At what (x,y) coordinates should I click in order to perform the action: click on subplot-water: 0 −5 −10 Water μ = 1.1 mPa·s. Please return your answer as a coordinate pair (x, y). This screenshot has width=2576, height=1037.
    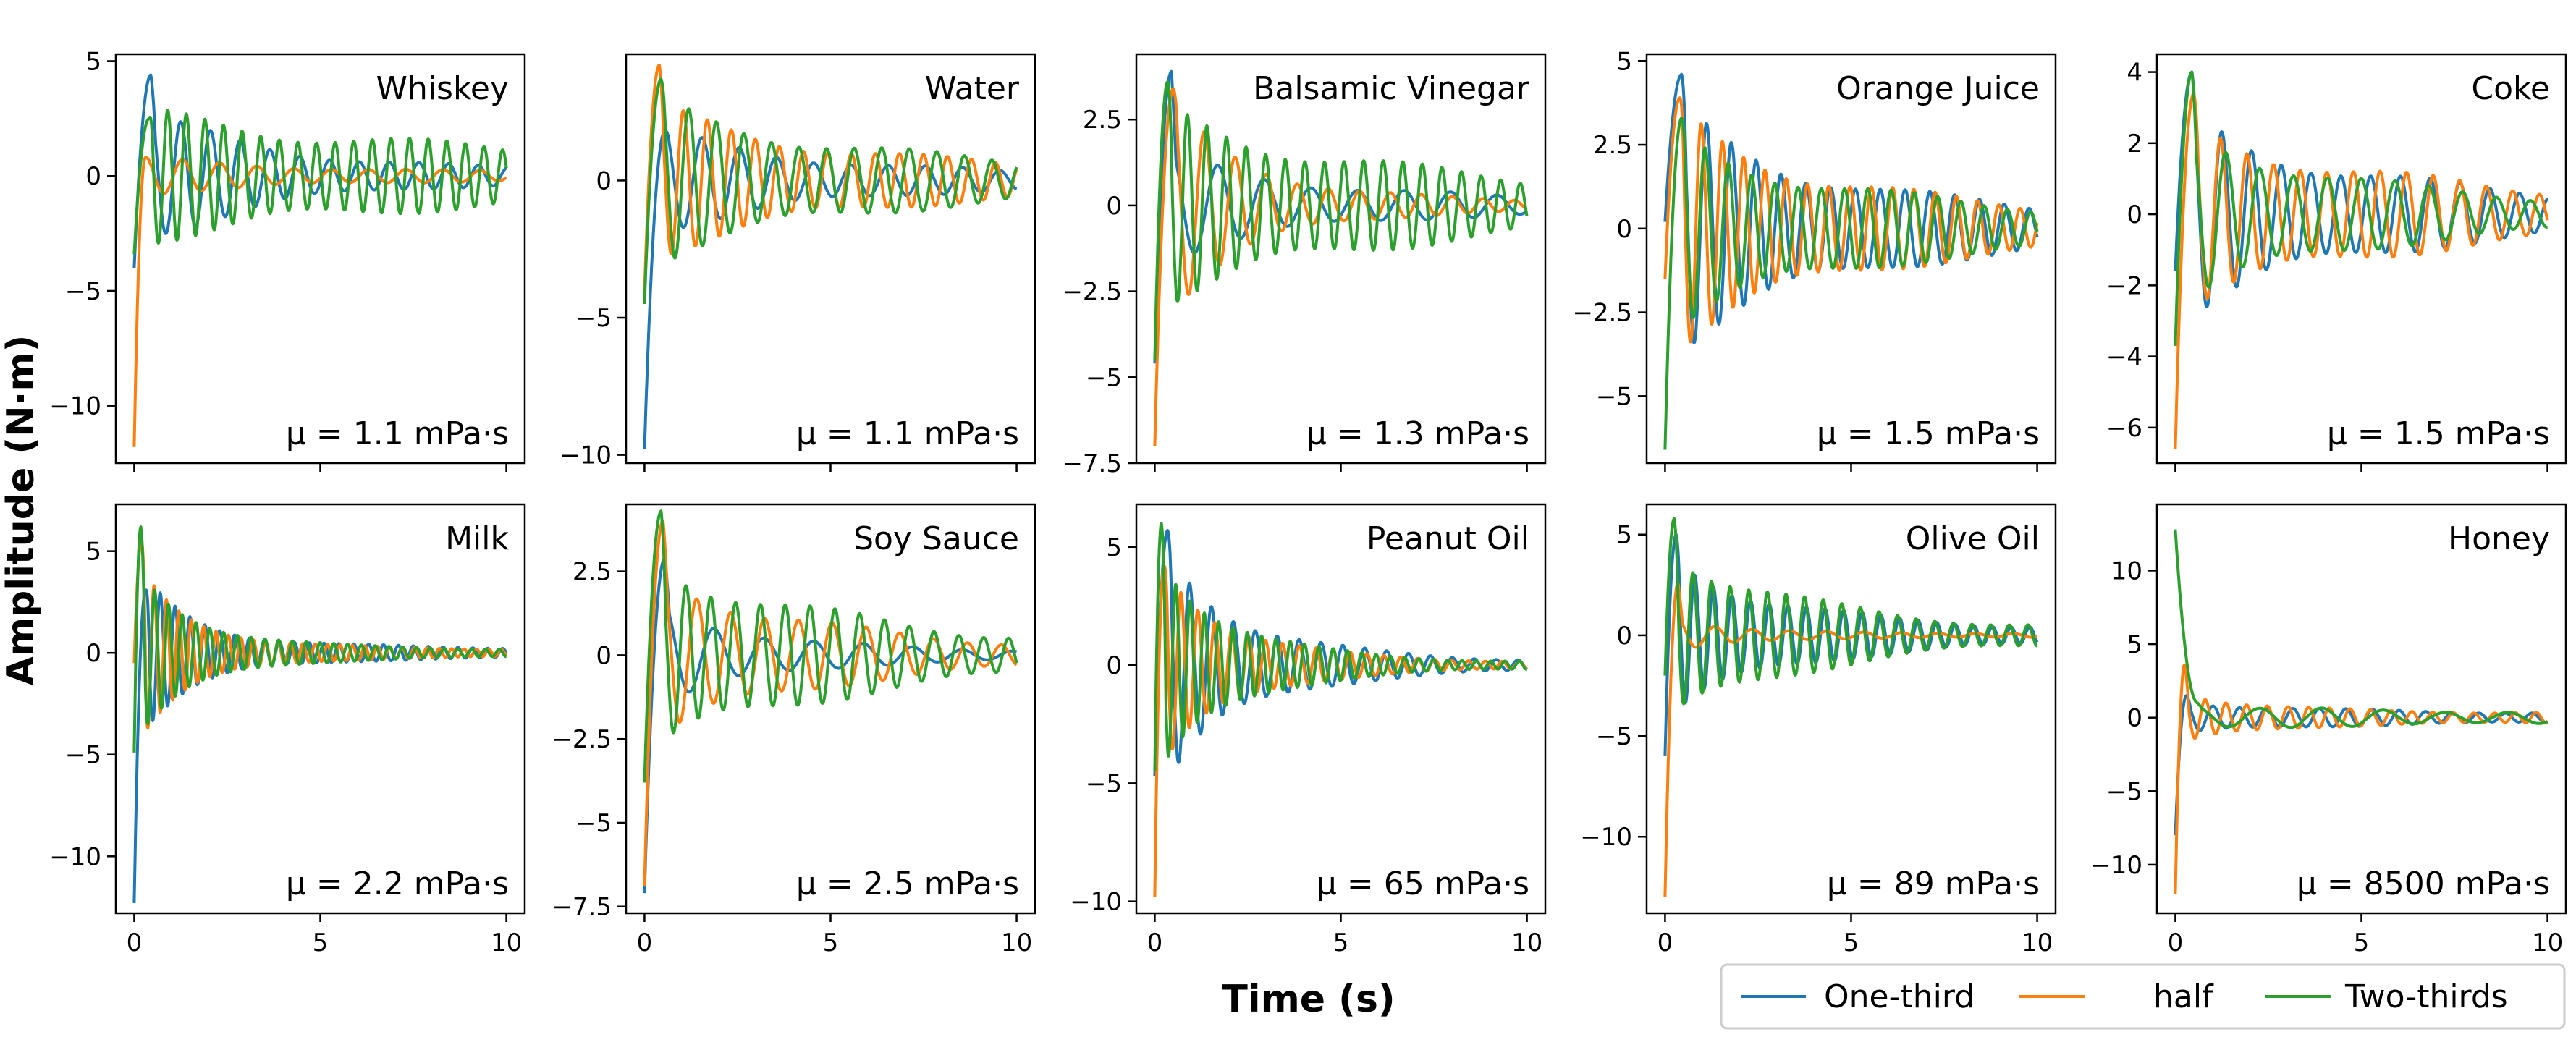
    Looking at the image, I should click on (798, 262).